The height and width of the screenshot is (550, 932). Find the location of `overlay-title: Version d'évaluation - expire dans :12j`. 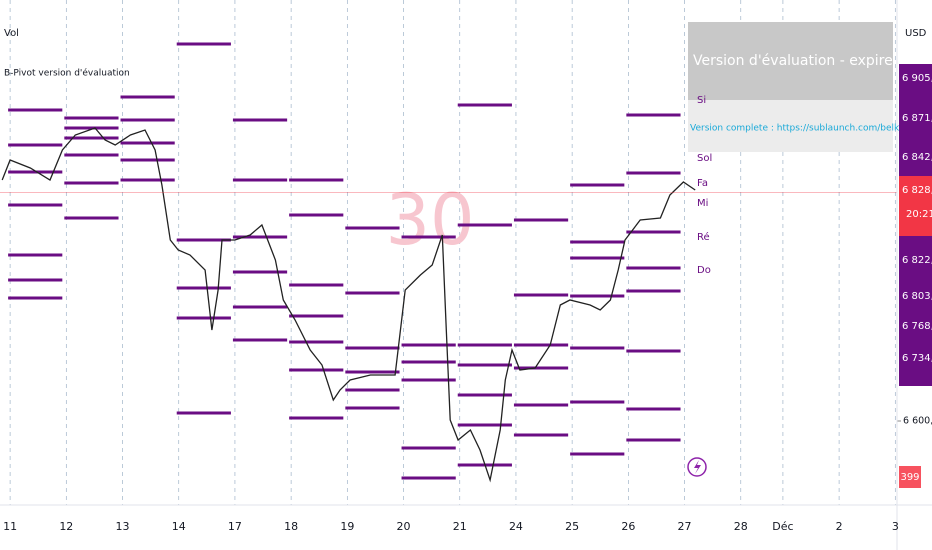

overlay-title: Version d'évaluation - expire dans :12j is located at coordinates (812, 61).